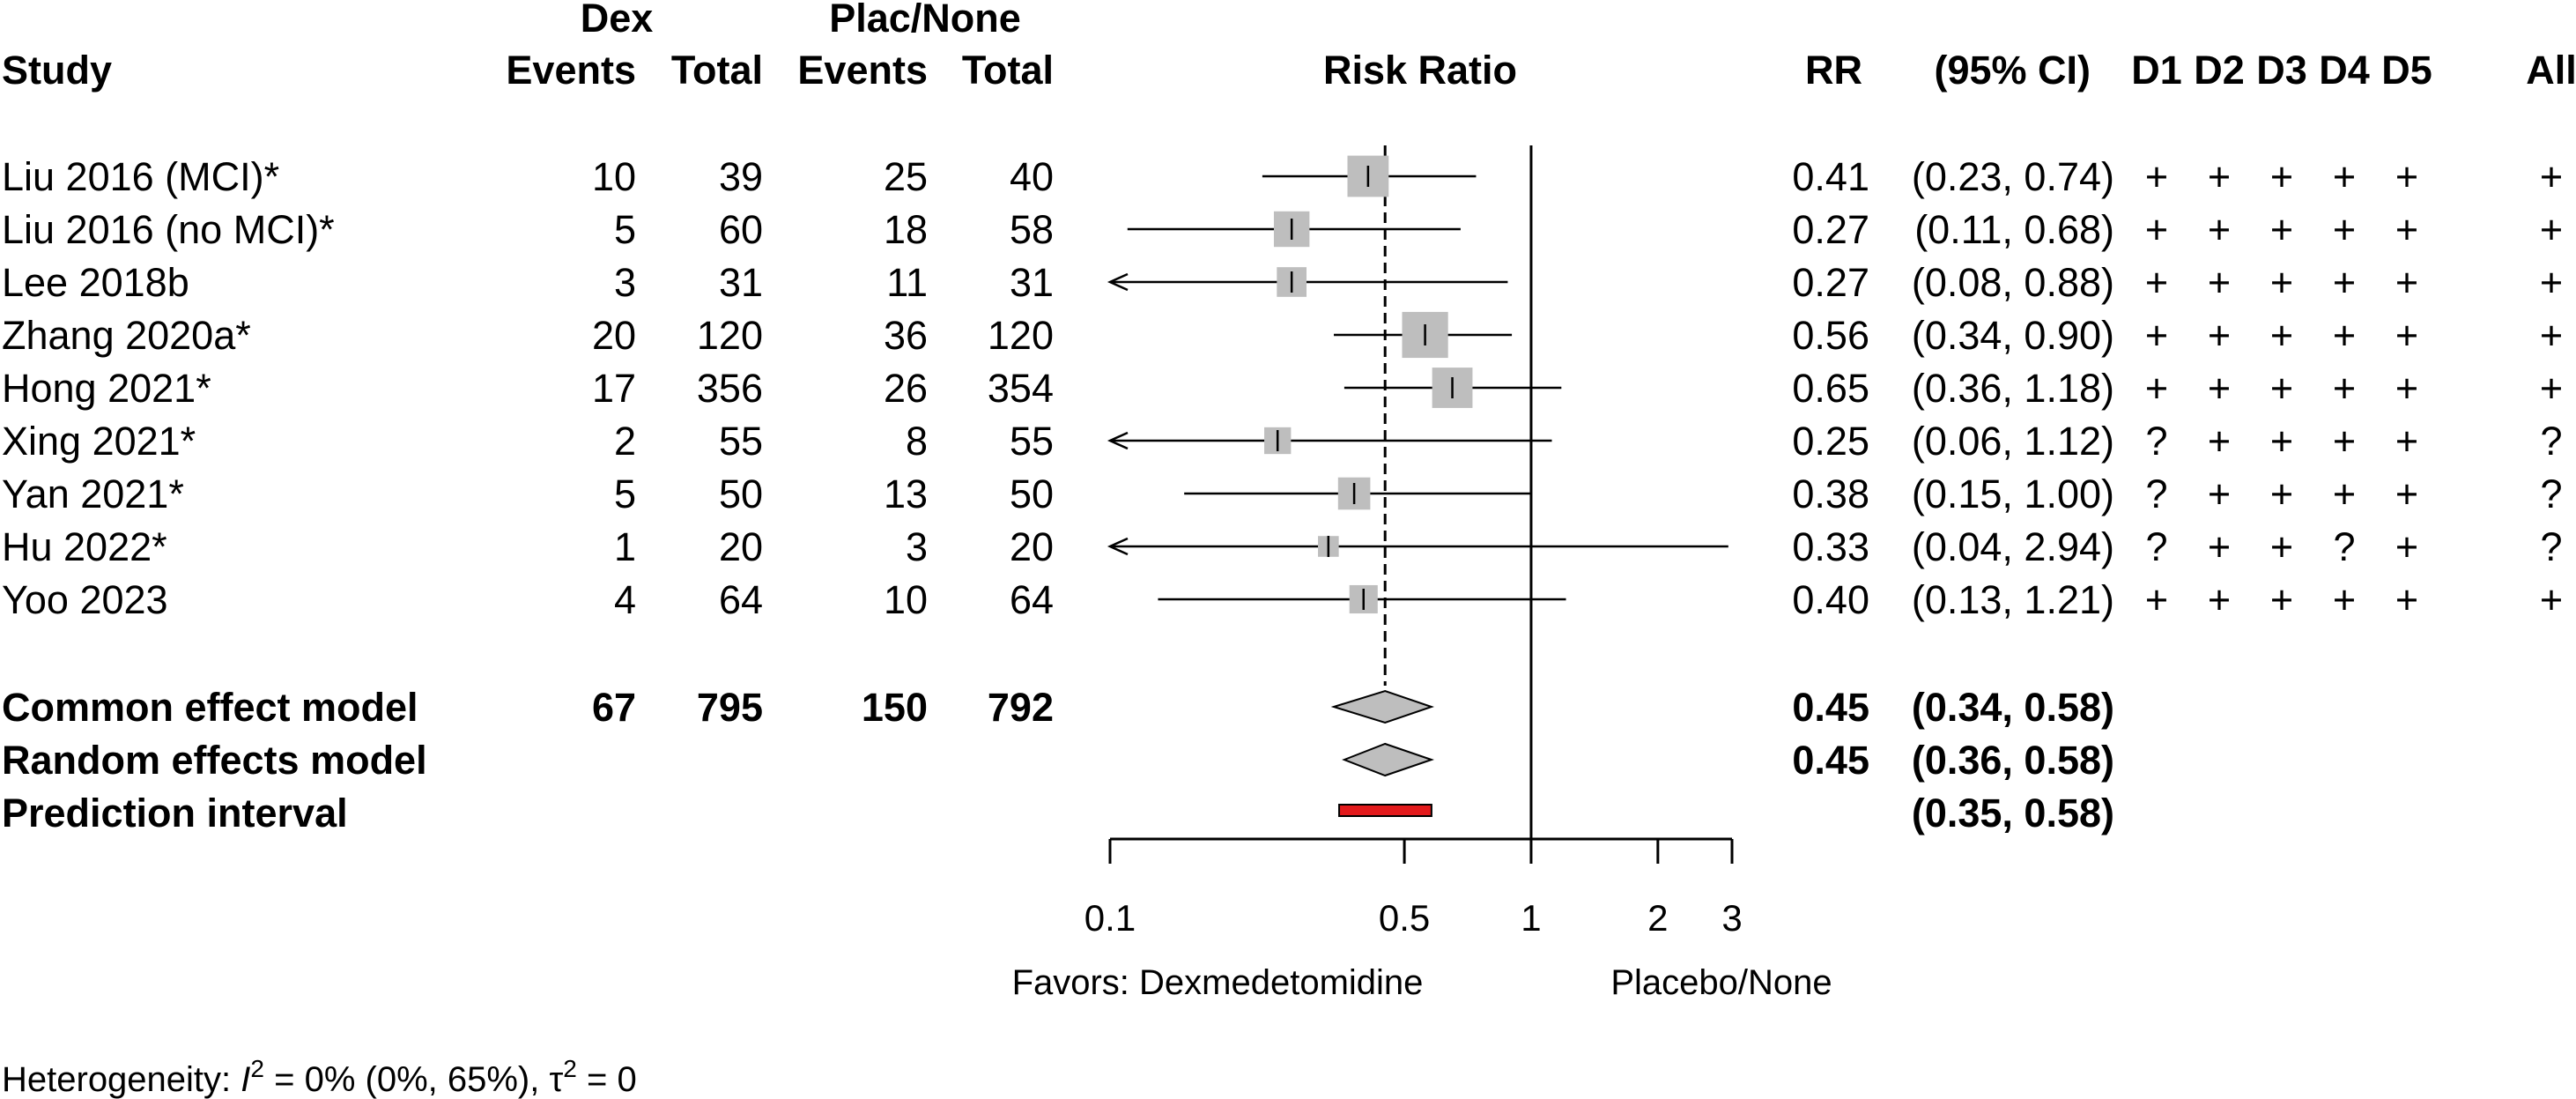 The image size is (2576, 1099). What do you see at coordinates (1831, 599) in the screenshot?
I see `study-rr: 0.40` at bounding box center [1831, 599].